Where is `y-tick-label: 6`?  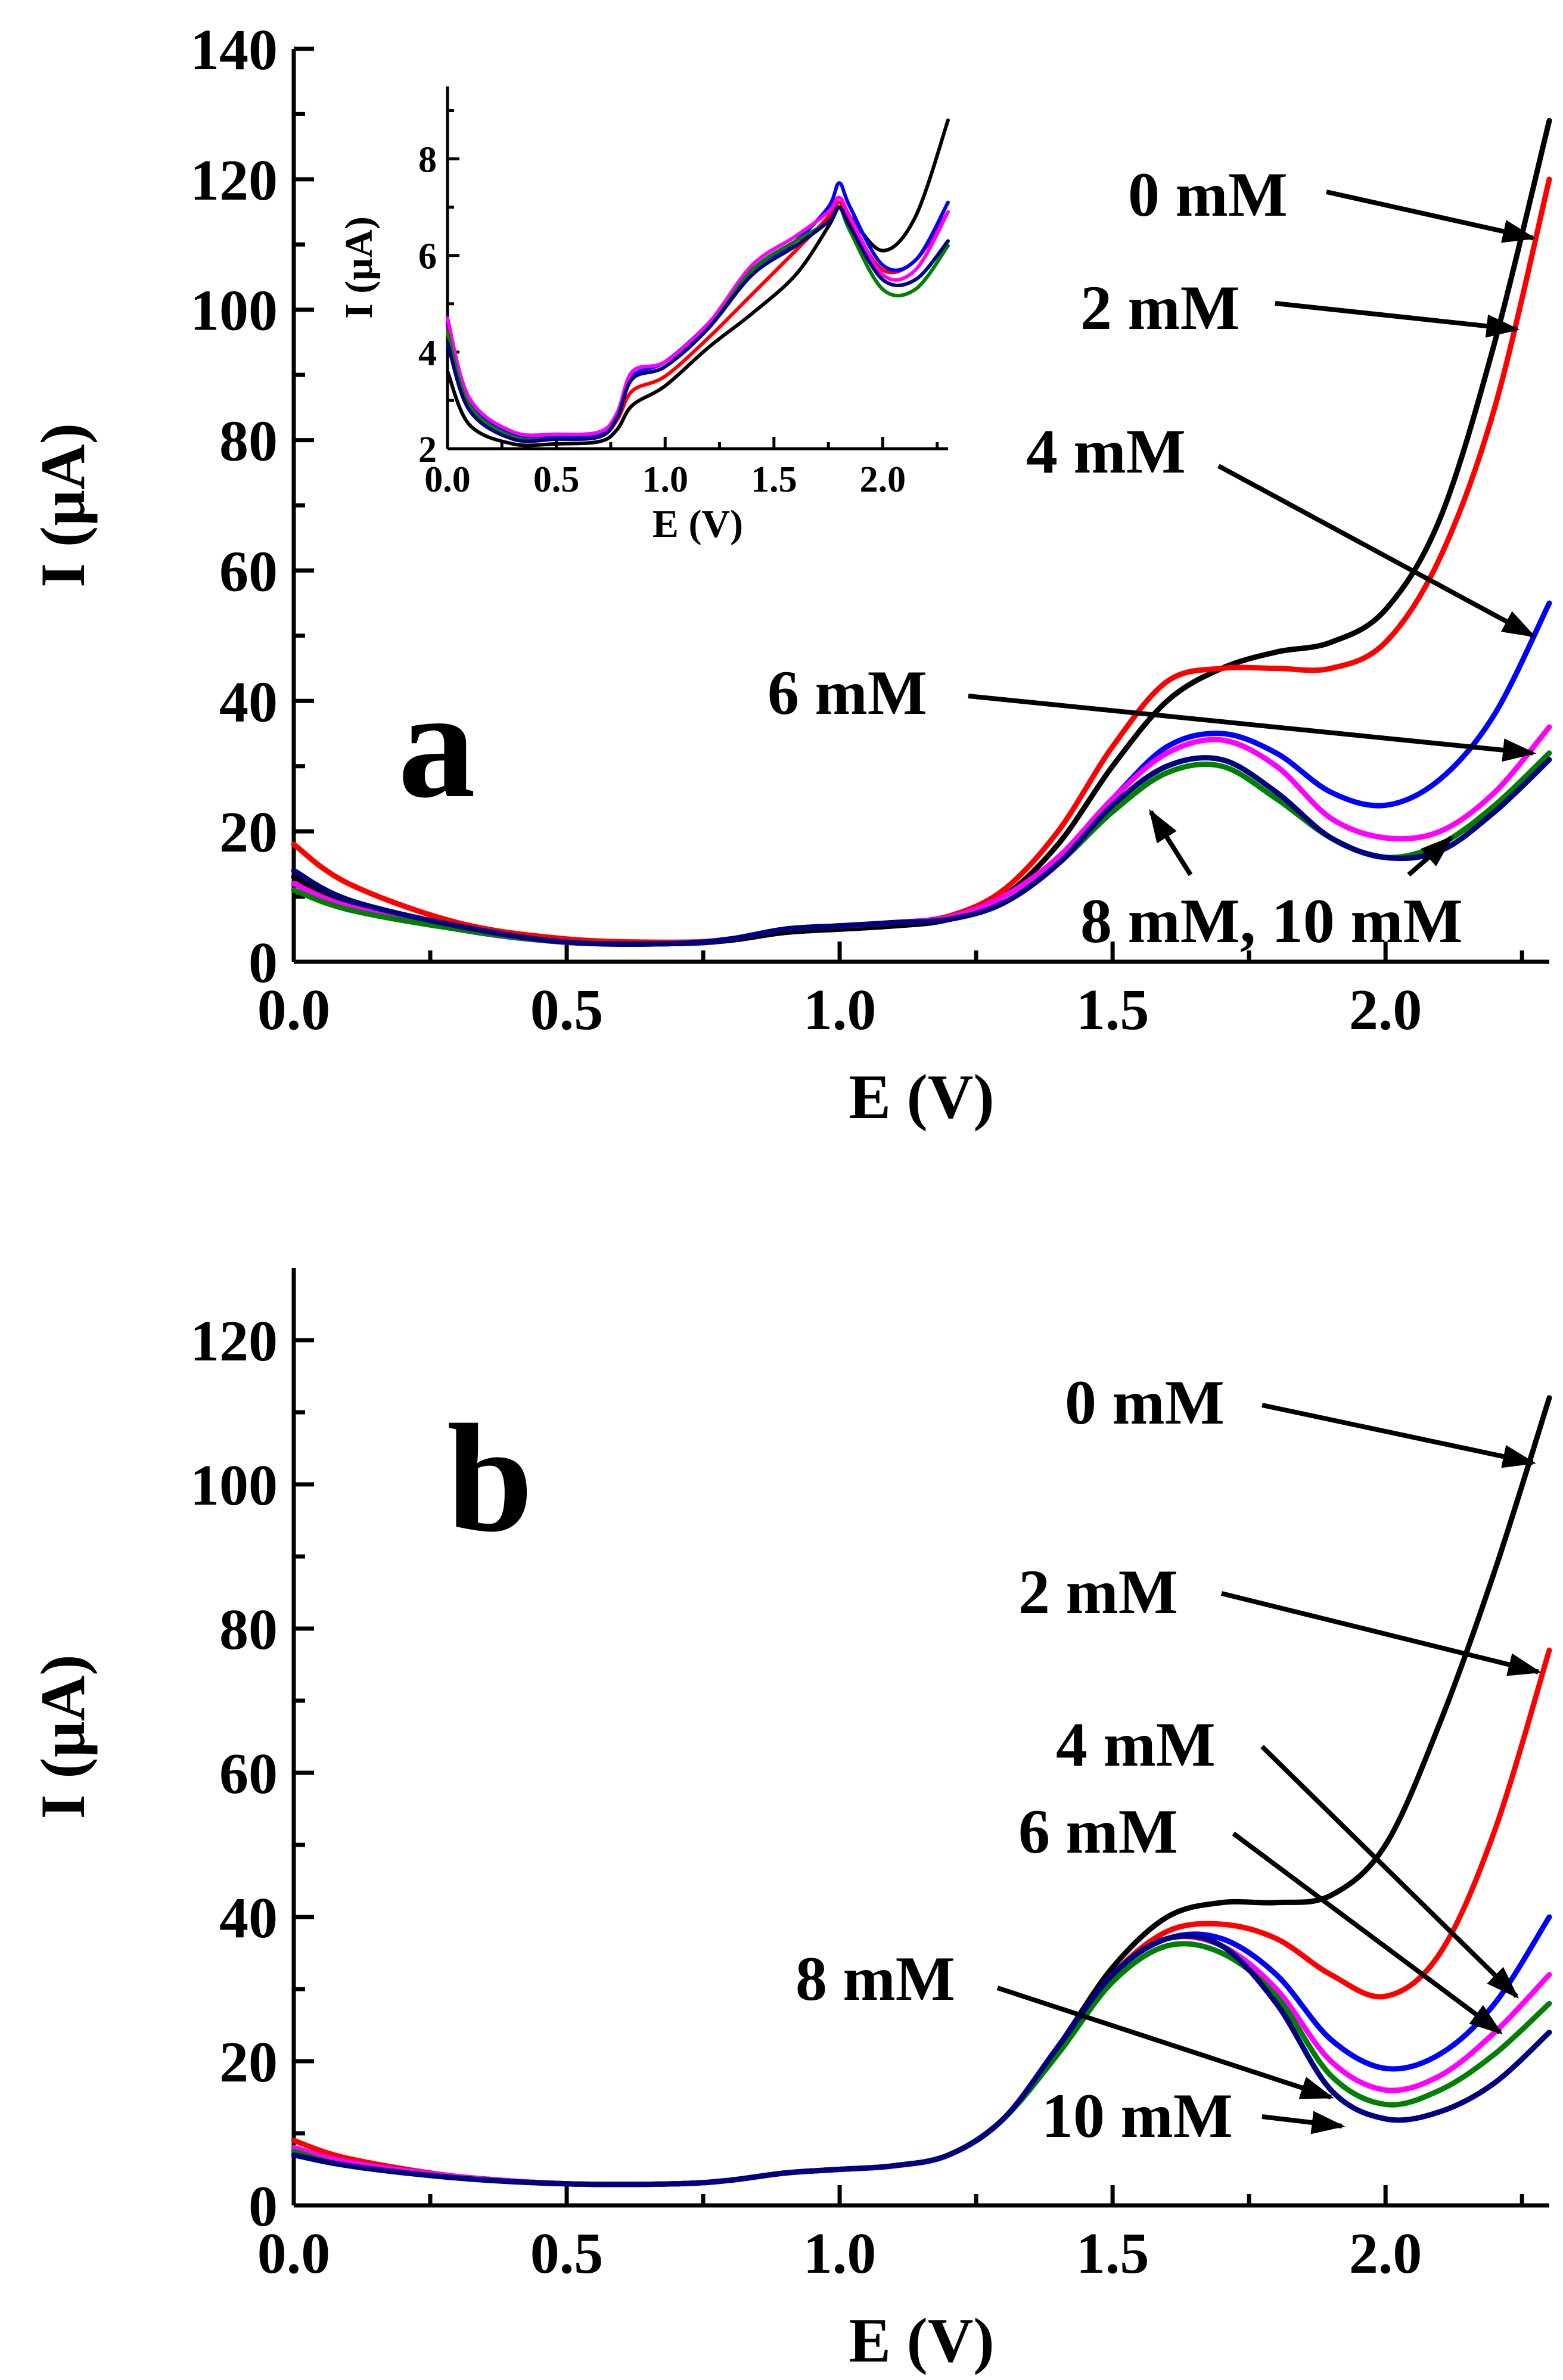
y-tick-label: 6 is located at coordinates (427, 257).